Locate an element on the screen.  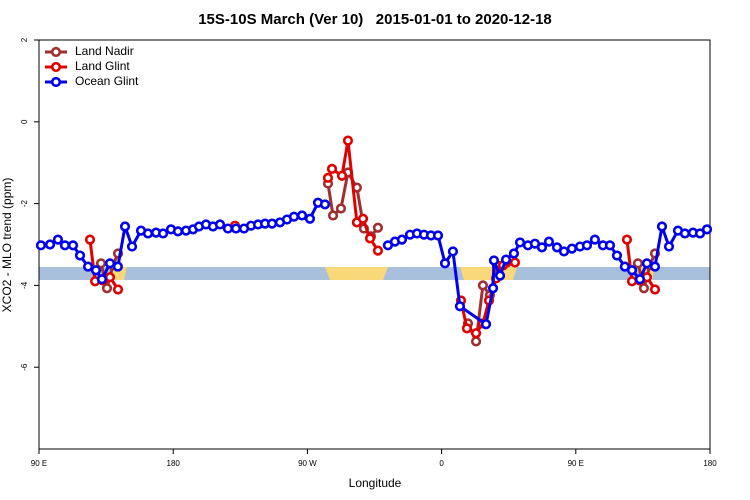
y-tick-label: -6 is located at coordinates (24, 367).